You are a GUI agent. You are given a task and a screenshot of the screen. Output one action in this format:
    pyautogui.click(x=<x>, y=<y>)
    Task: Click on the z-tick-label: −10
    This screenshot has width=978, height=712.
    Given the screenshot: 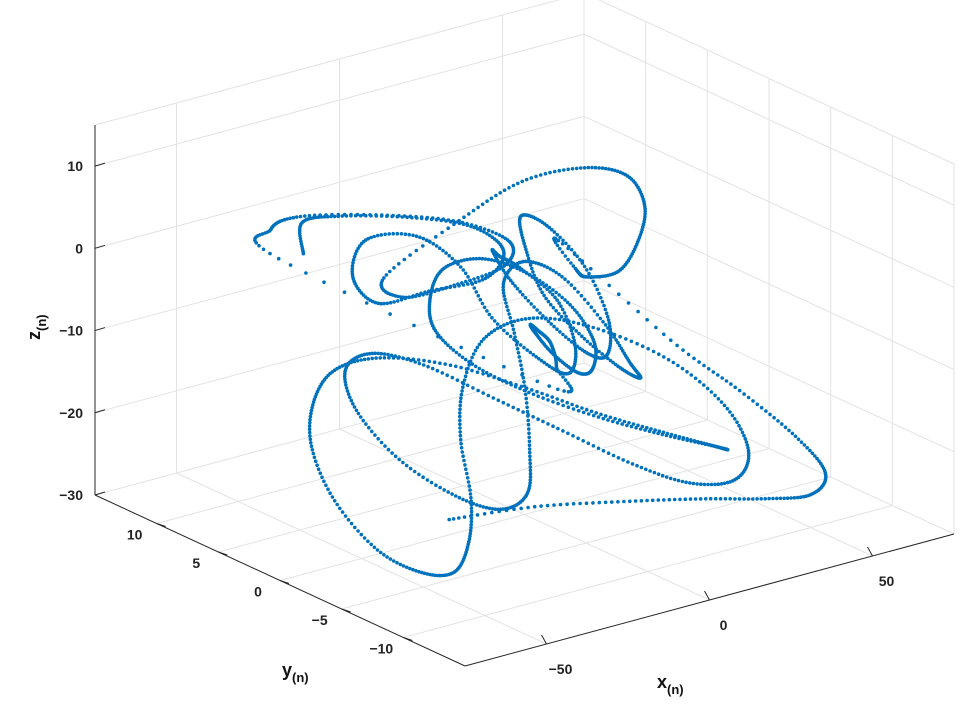 What is the action you would take?
    pyautogui.click(x=71, y=331)
    